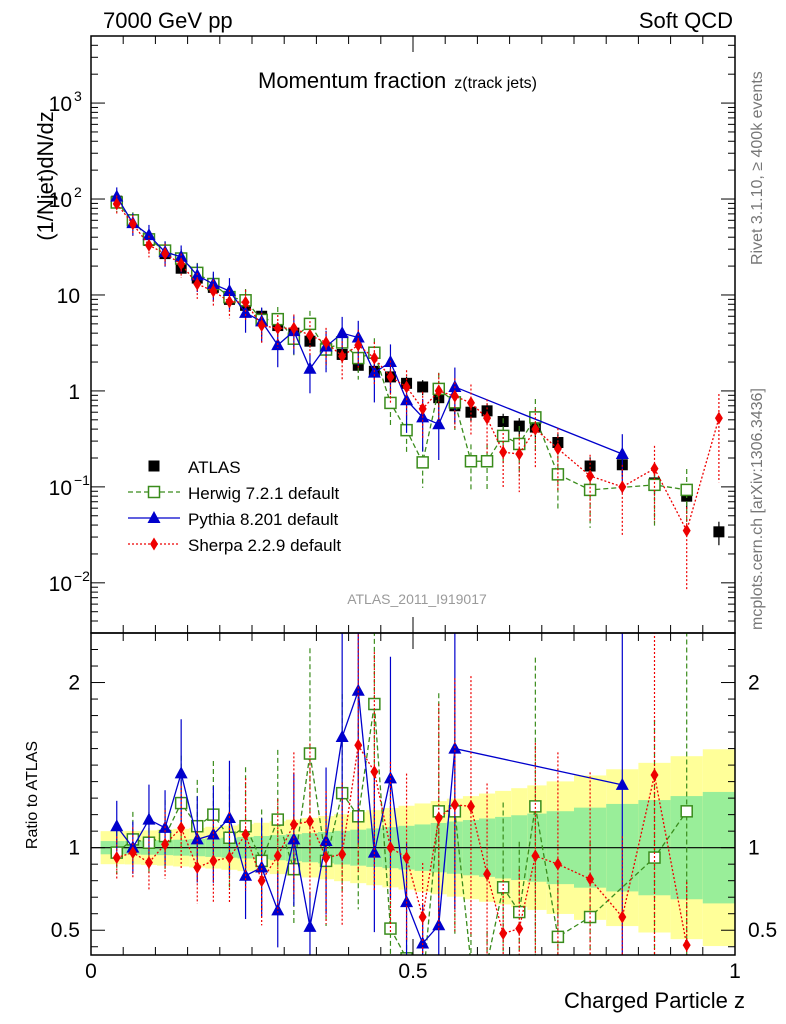 This screenshot has height=1024, width=786. Describe the element at coordinates (82, 576) in the screenshot. I see `main-y-tick-exponent: −2` at that location.